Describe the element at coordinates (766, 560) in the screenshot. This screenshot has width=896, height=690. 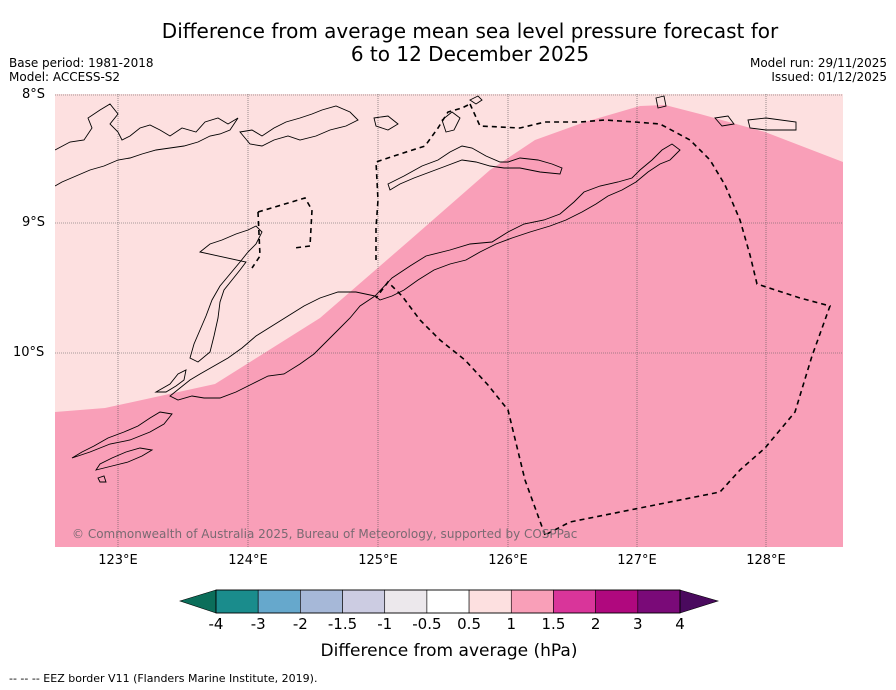
I see `lon-label-128e: 128°E` at that location.